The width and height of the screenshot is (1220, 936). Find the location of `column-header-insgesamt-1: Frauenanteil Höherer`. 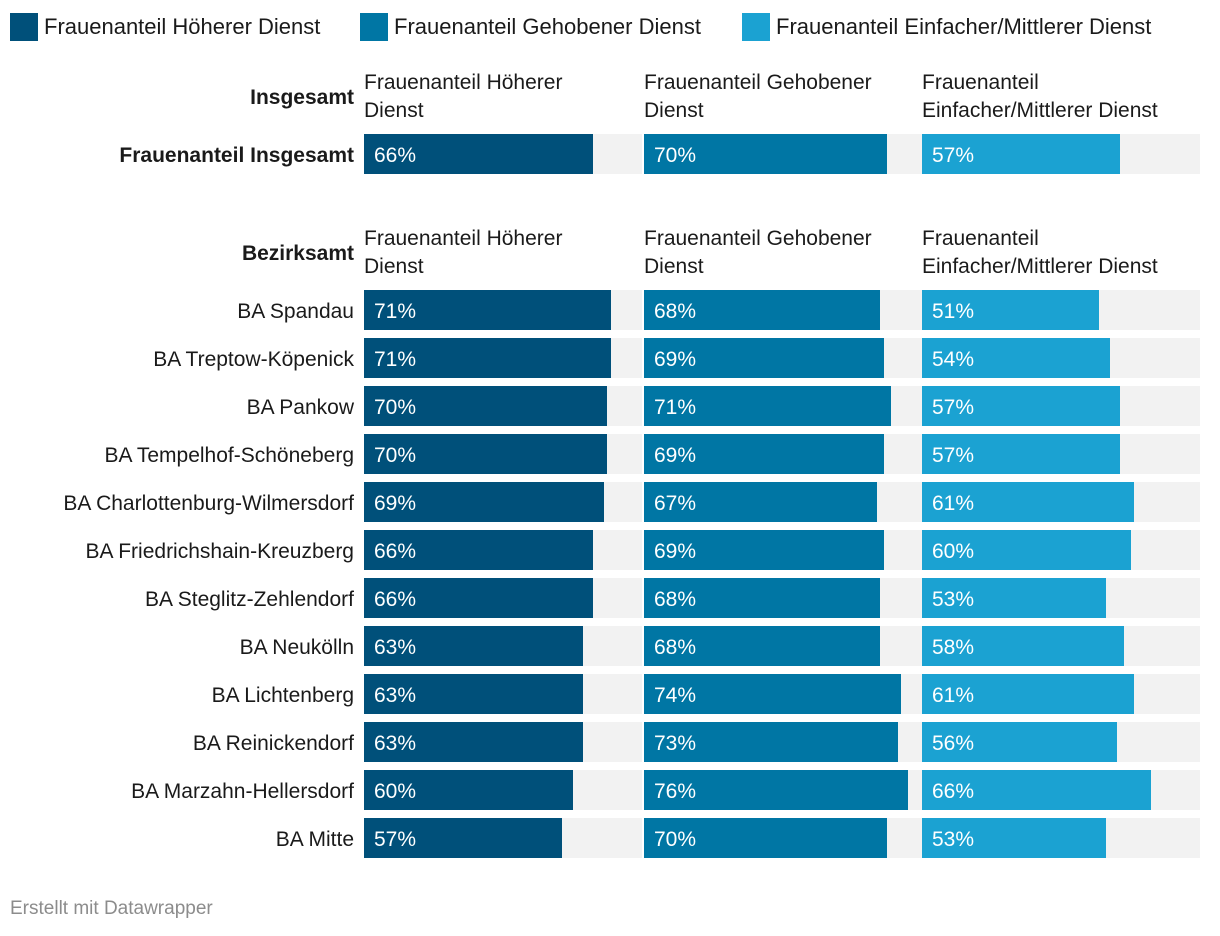

column-header-insgesamt-1: Frauenanteil Höherer is located at coordinates (463, 82).